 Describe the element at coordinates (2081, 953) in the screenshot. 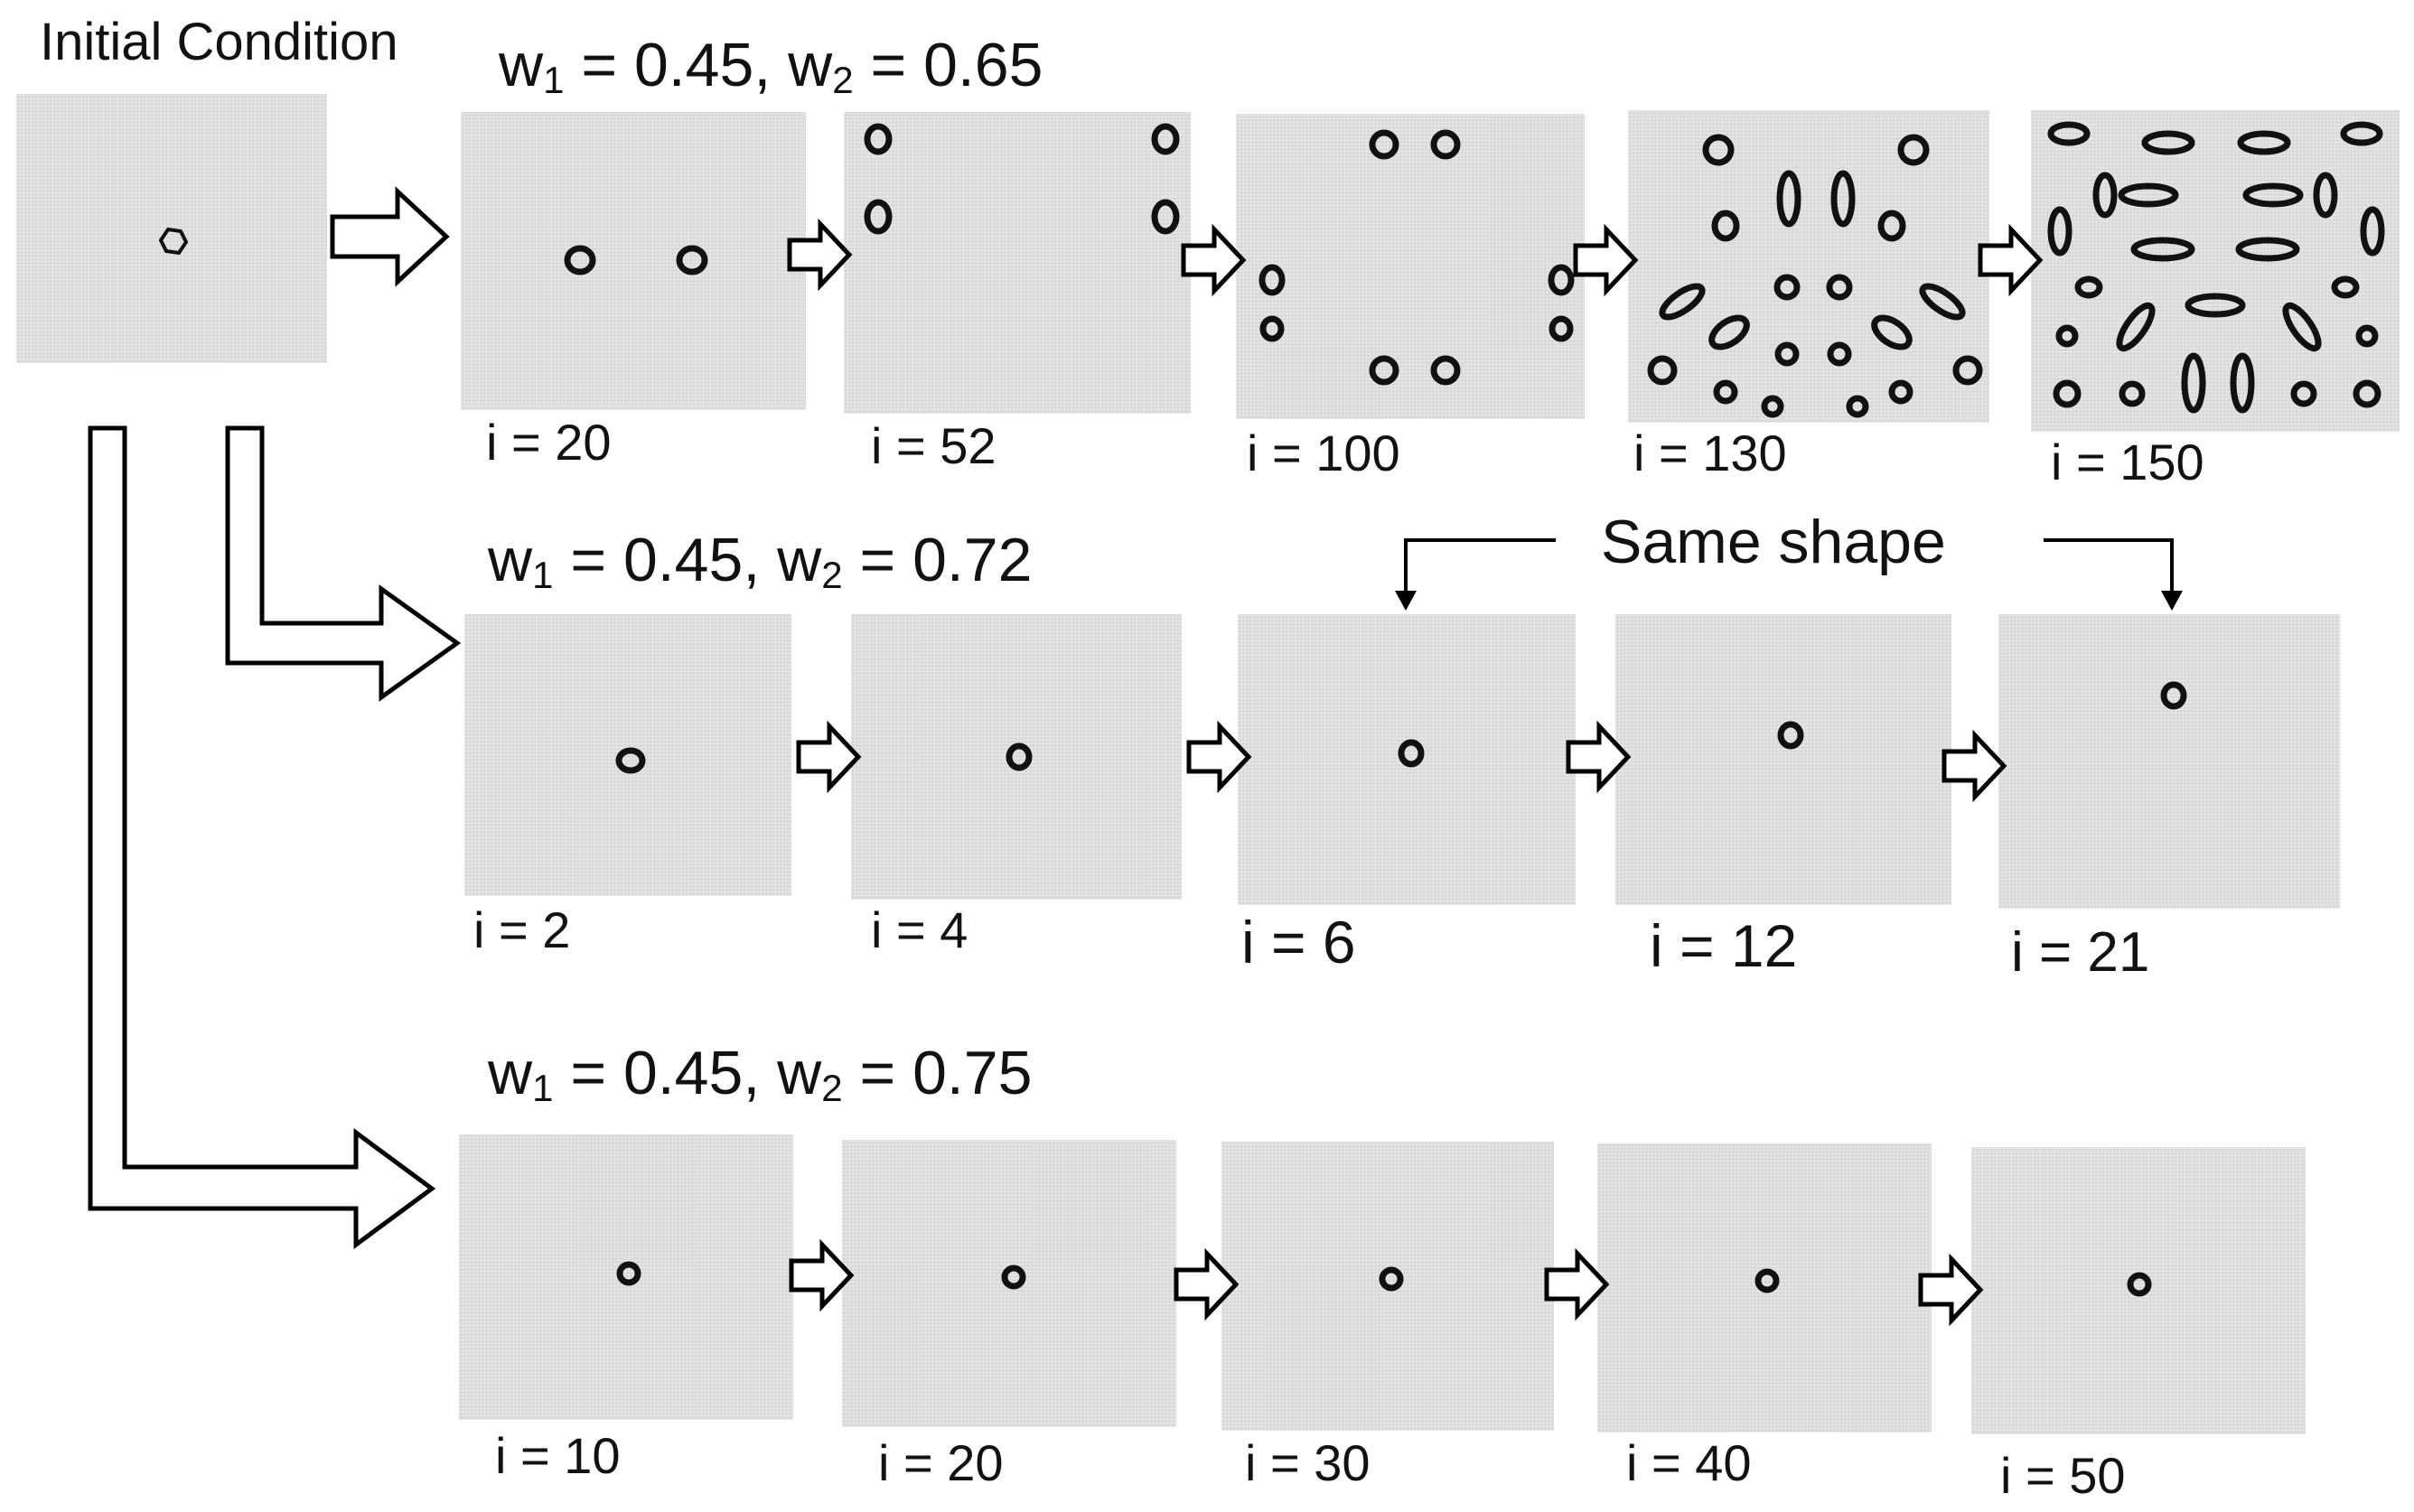

I see `row2-step-label-5: i = 21` at that location.